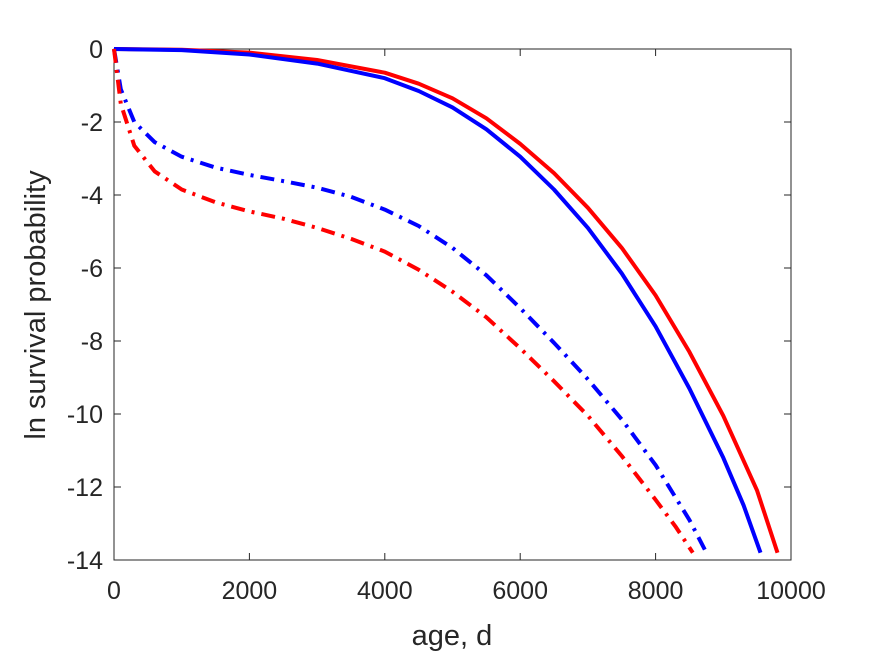  Describe the element at coordinates (250, 591) in the screenshot. I see `x-tick-label: 2000` at that location.